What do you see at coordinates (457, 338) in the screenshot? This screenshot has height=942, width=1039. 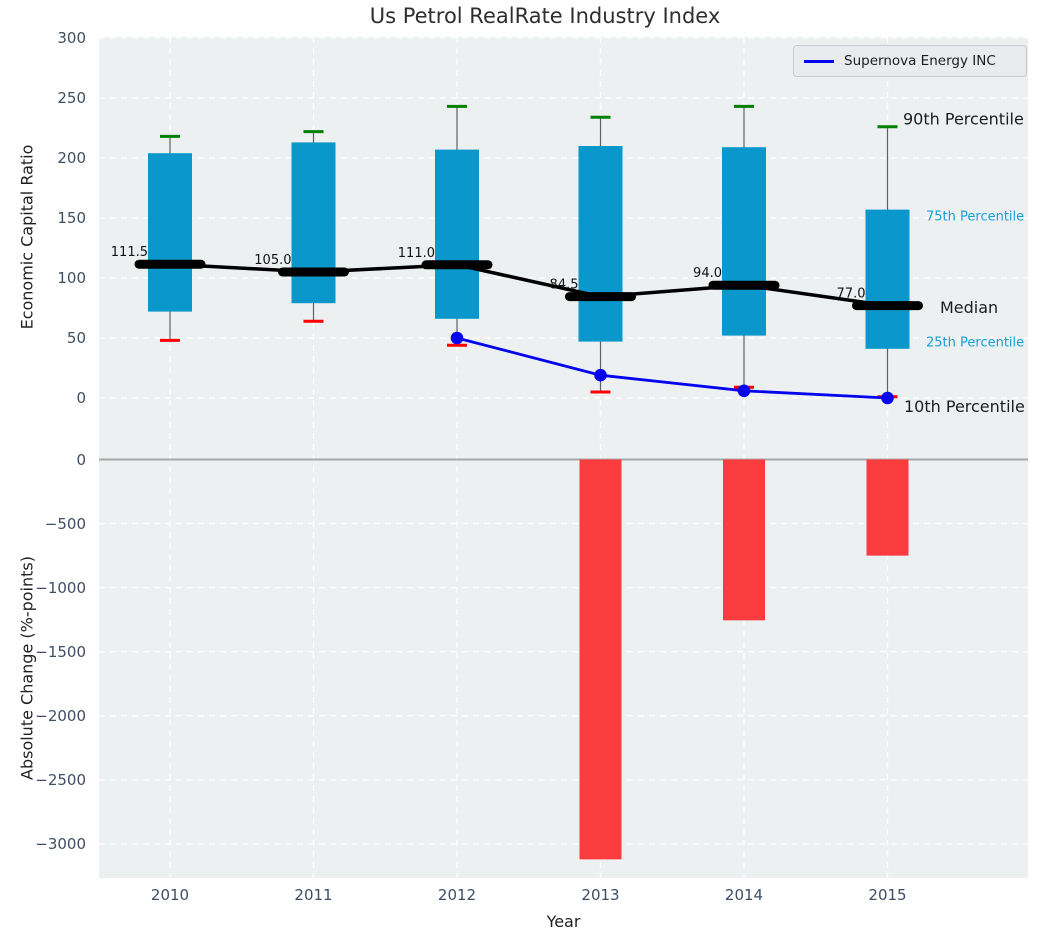 I see `supernova-marker-2012` at bounding box center [457, 338].